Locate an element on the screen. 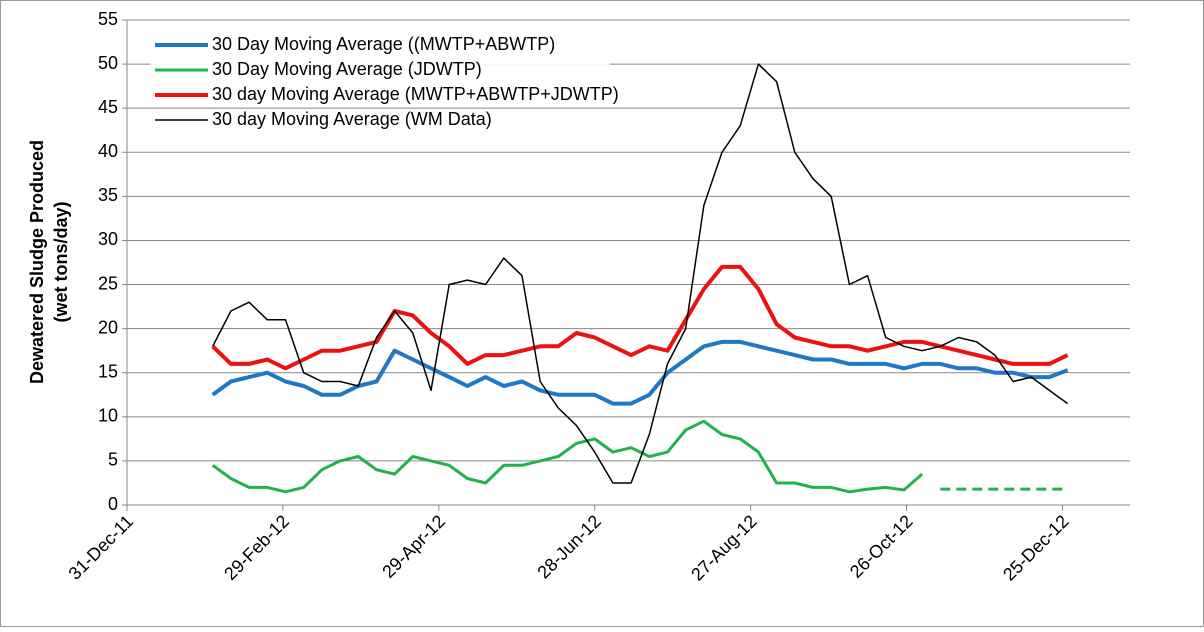  y-tick-label: 5 is located at coordinates (113, 460).